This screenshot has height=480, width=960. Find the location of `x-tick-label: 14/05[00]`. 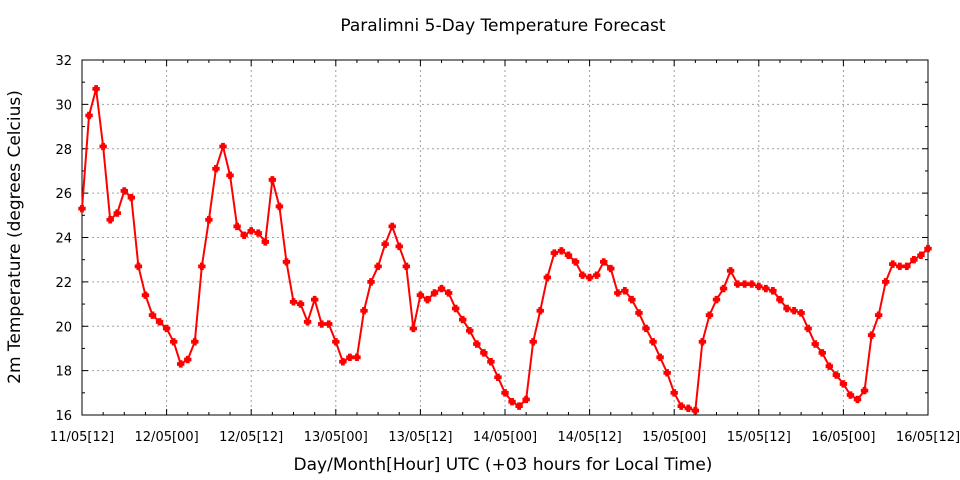

x-tick-label: 14/05[00] is located at coordinates (505, 437).